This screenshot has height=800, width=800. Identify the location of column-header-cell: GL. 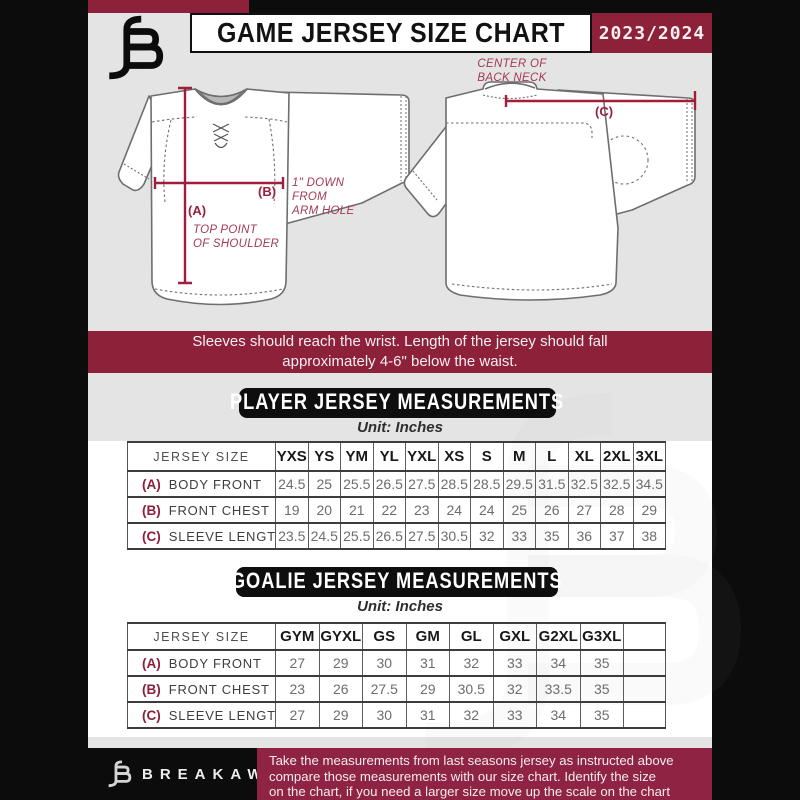
(471, 636).